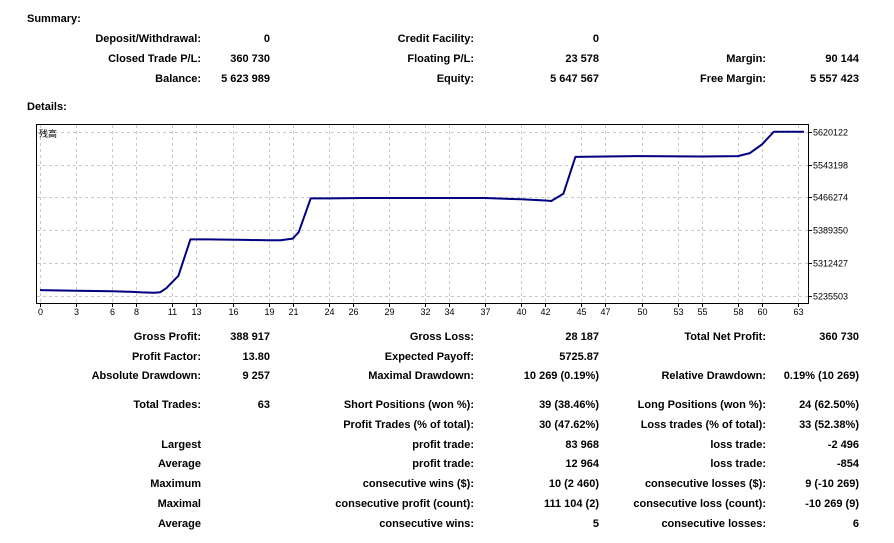 This screenshot has height=543, width=894. Describe the element at coordinates (425, 312) in the screenshot. I see `x-tick-label: 32` at that location.